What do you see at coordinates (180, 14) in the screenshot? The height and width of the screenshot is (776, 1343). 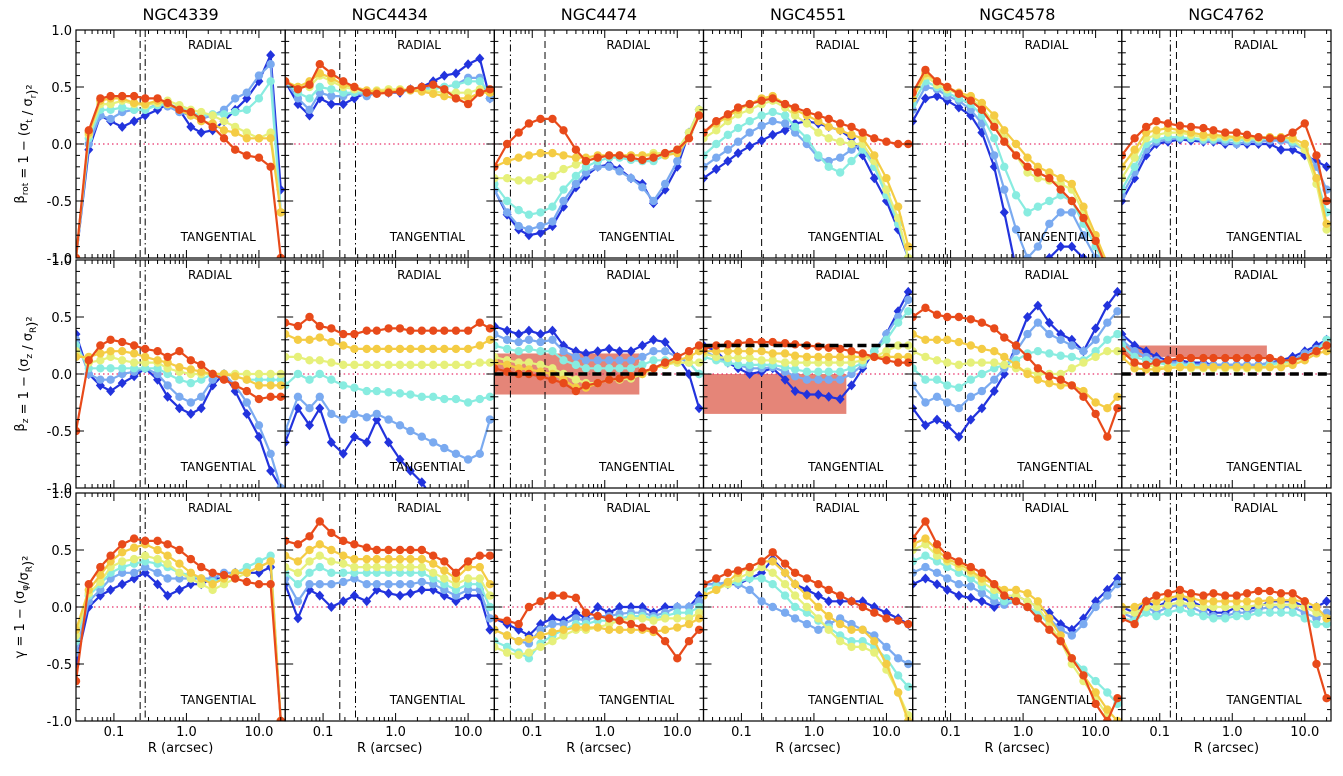 I see `galaxy-title: NGC4339` at bounding box center [180, 14].